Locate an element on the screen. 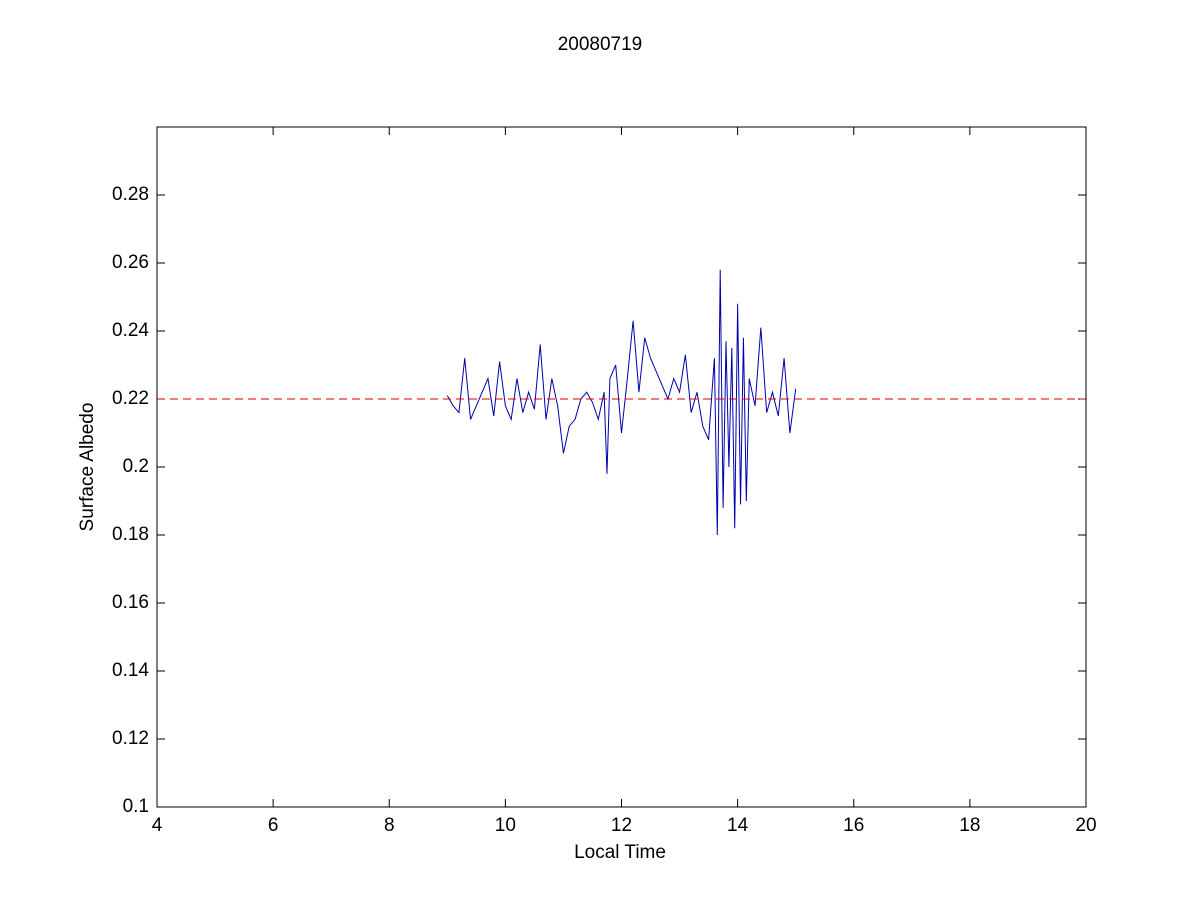 The height and width of the screenshot is (900, 1200). x-axis-label: Local Time is located at coordinates (620, 852).